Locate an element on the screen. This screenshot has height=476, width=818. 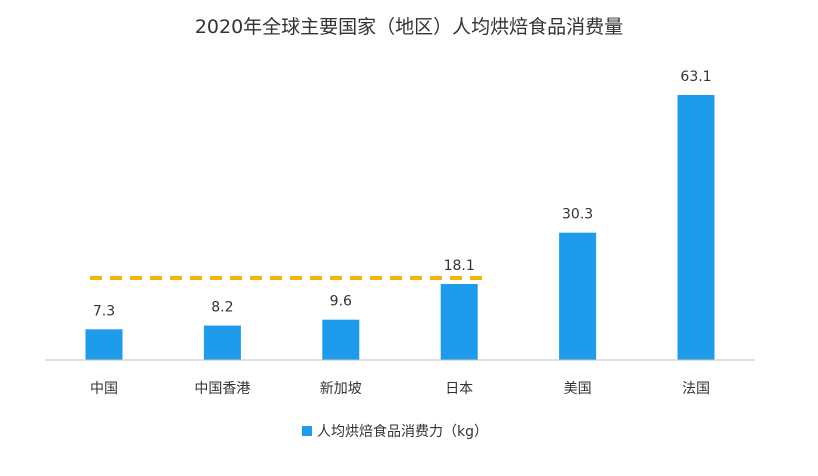
x-tick-label-3: 日本 is located at coordinates (459, 389).